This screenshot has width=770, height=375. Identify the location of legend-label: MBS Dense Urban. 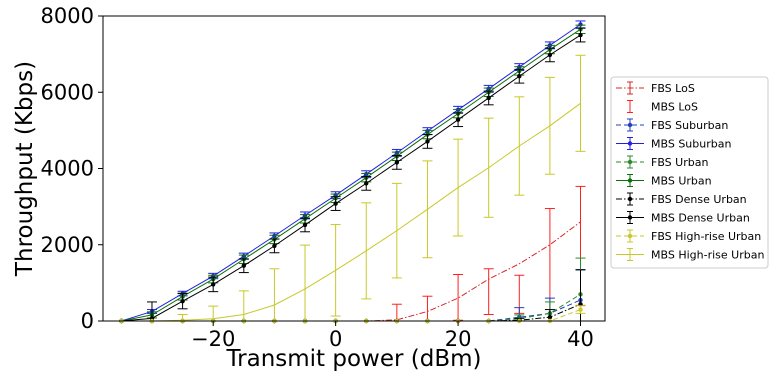
(700, 218).